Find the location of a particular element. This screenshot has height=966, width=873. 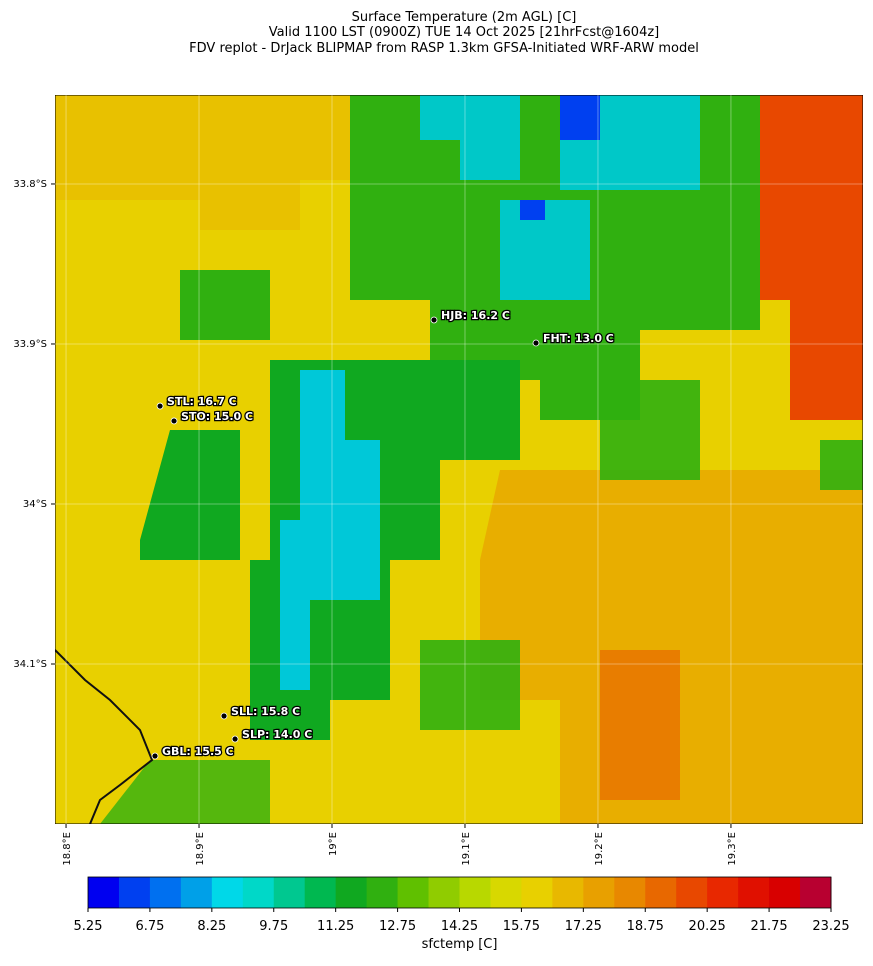

colorbar-tick-label: 9.75 is located at coordinates (273, 926).